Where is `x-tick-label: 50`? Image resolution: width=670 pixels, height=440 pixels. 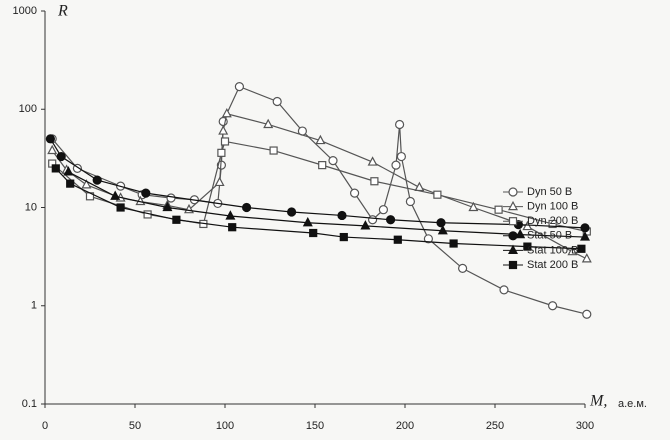
x-tick-label: 50 is located at coordinates (135, 426).